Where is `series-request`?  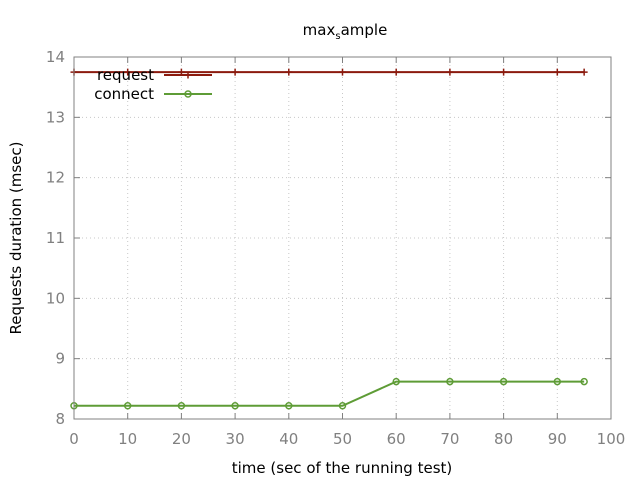
series-request is located at coordinates (329, 72).